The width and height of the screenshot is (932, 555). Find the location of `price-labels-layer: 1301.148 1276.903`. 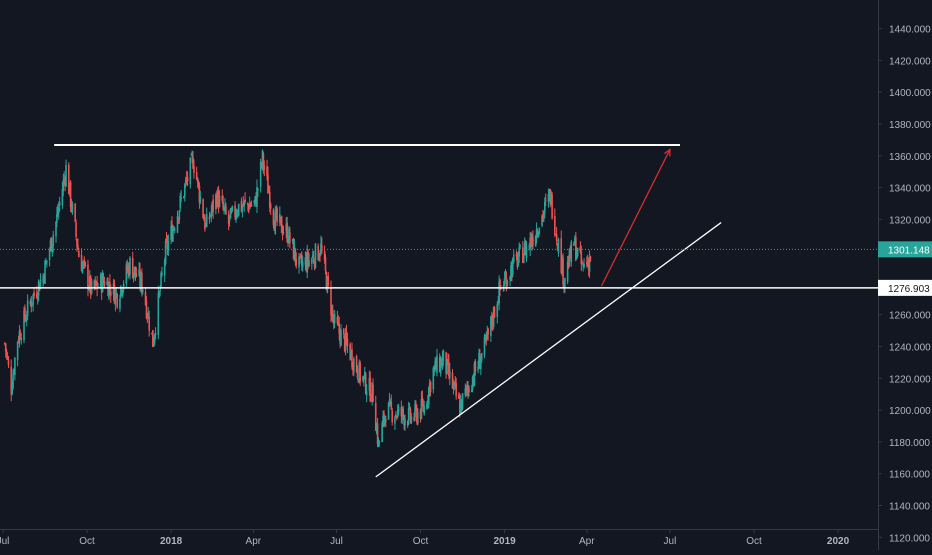

price-labels-layer: 1301.148 1276.903 is located at coordinates (905, 268).